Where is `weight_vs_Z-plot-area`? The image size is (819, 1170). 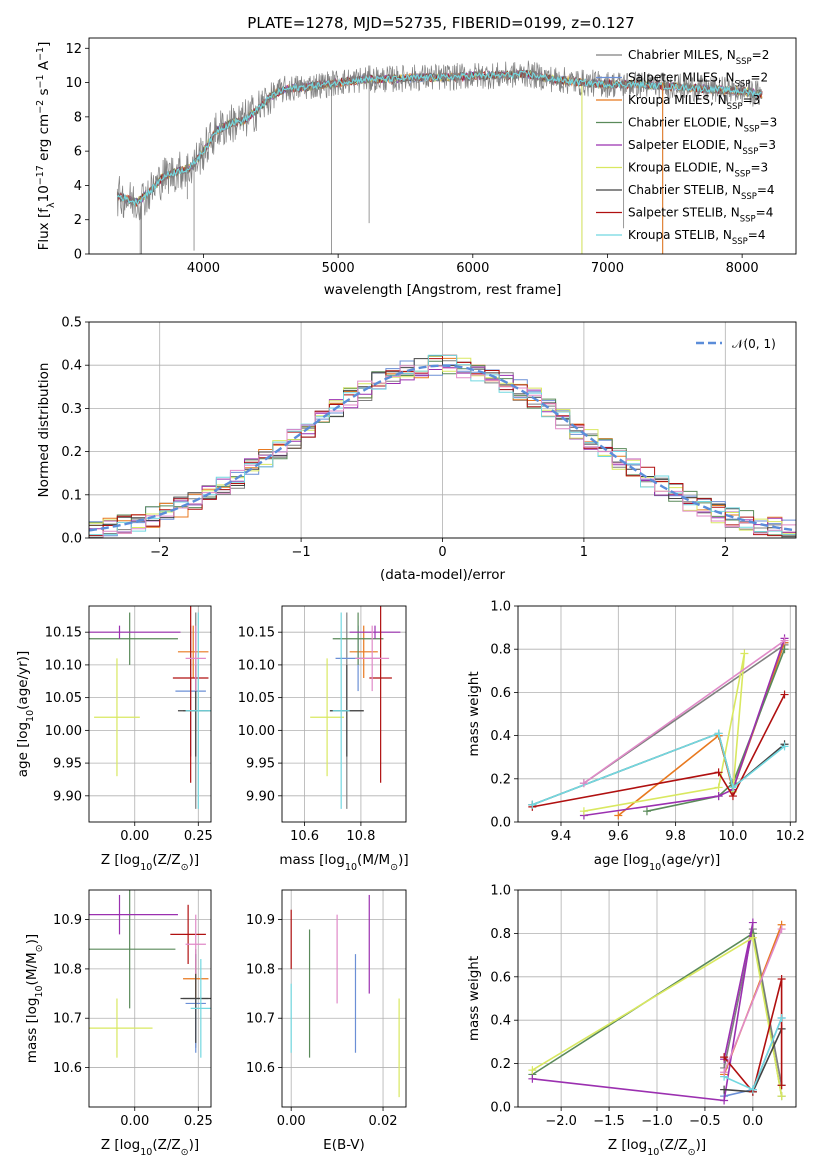
weight_vs_Z-plot-area is located at coordinates (657, 1011).